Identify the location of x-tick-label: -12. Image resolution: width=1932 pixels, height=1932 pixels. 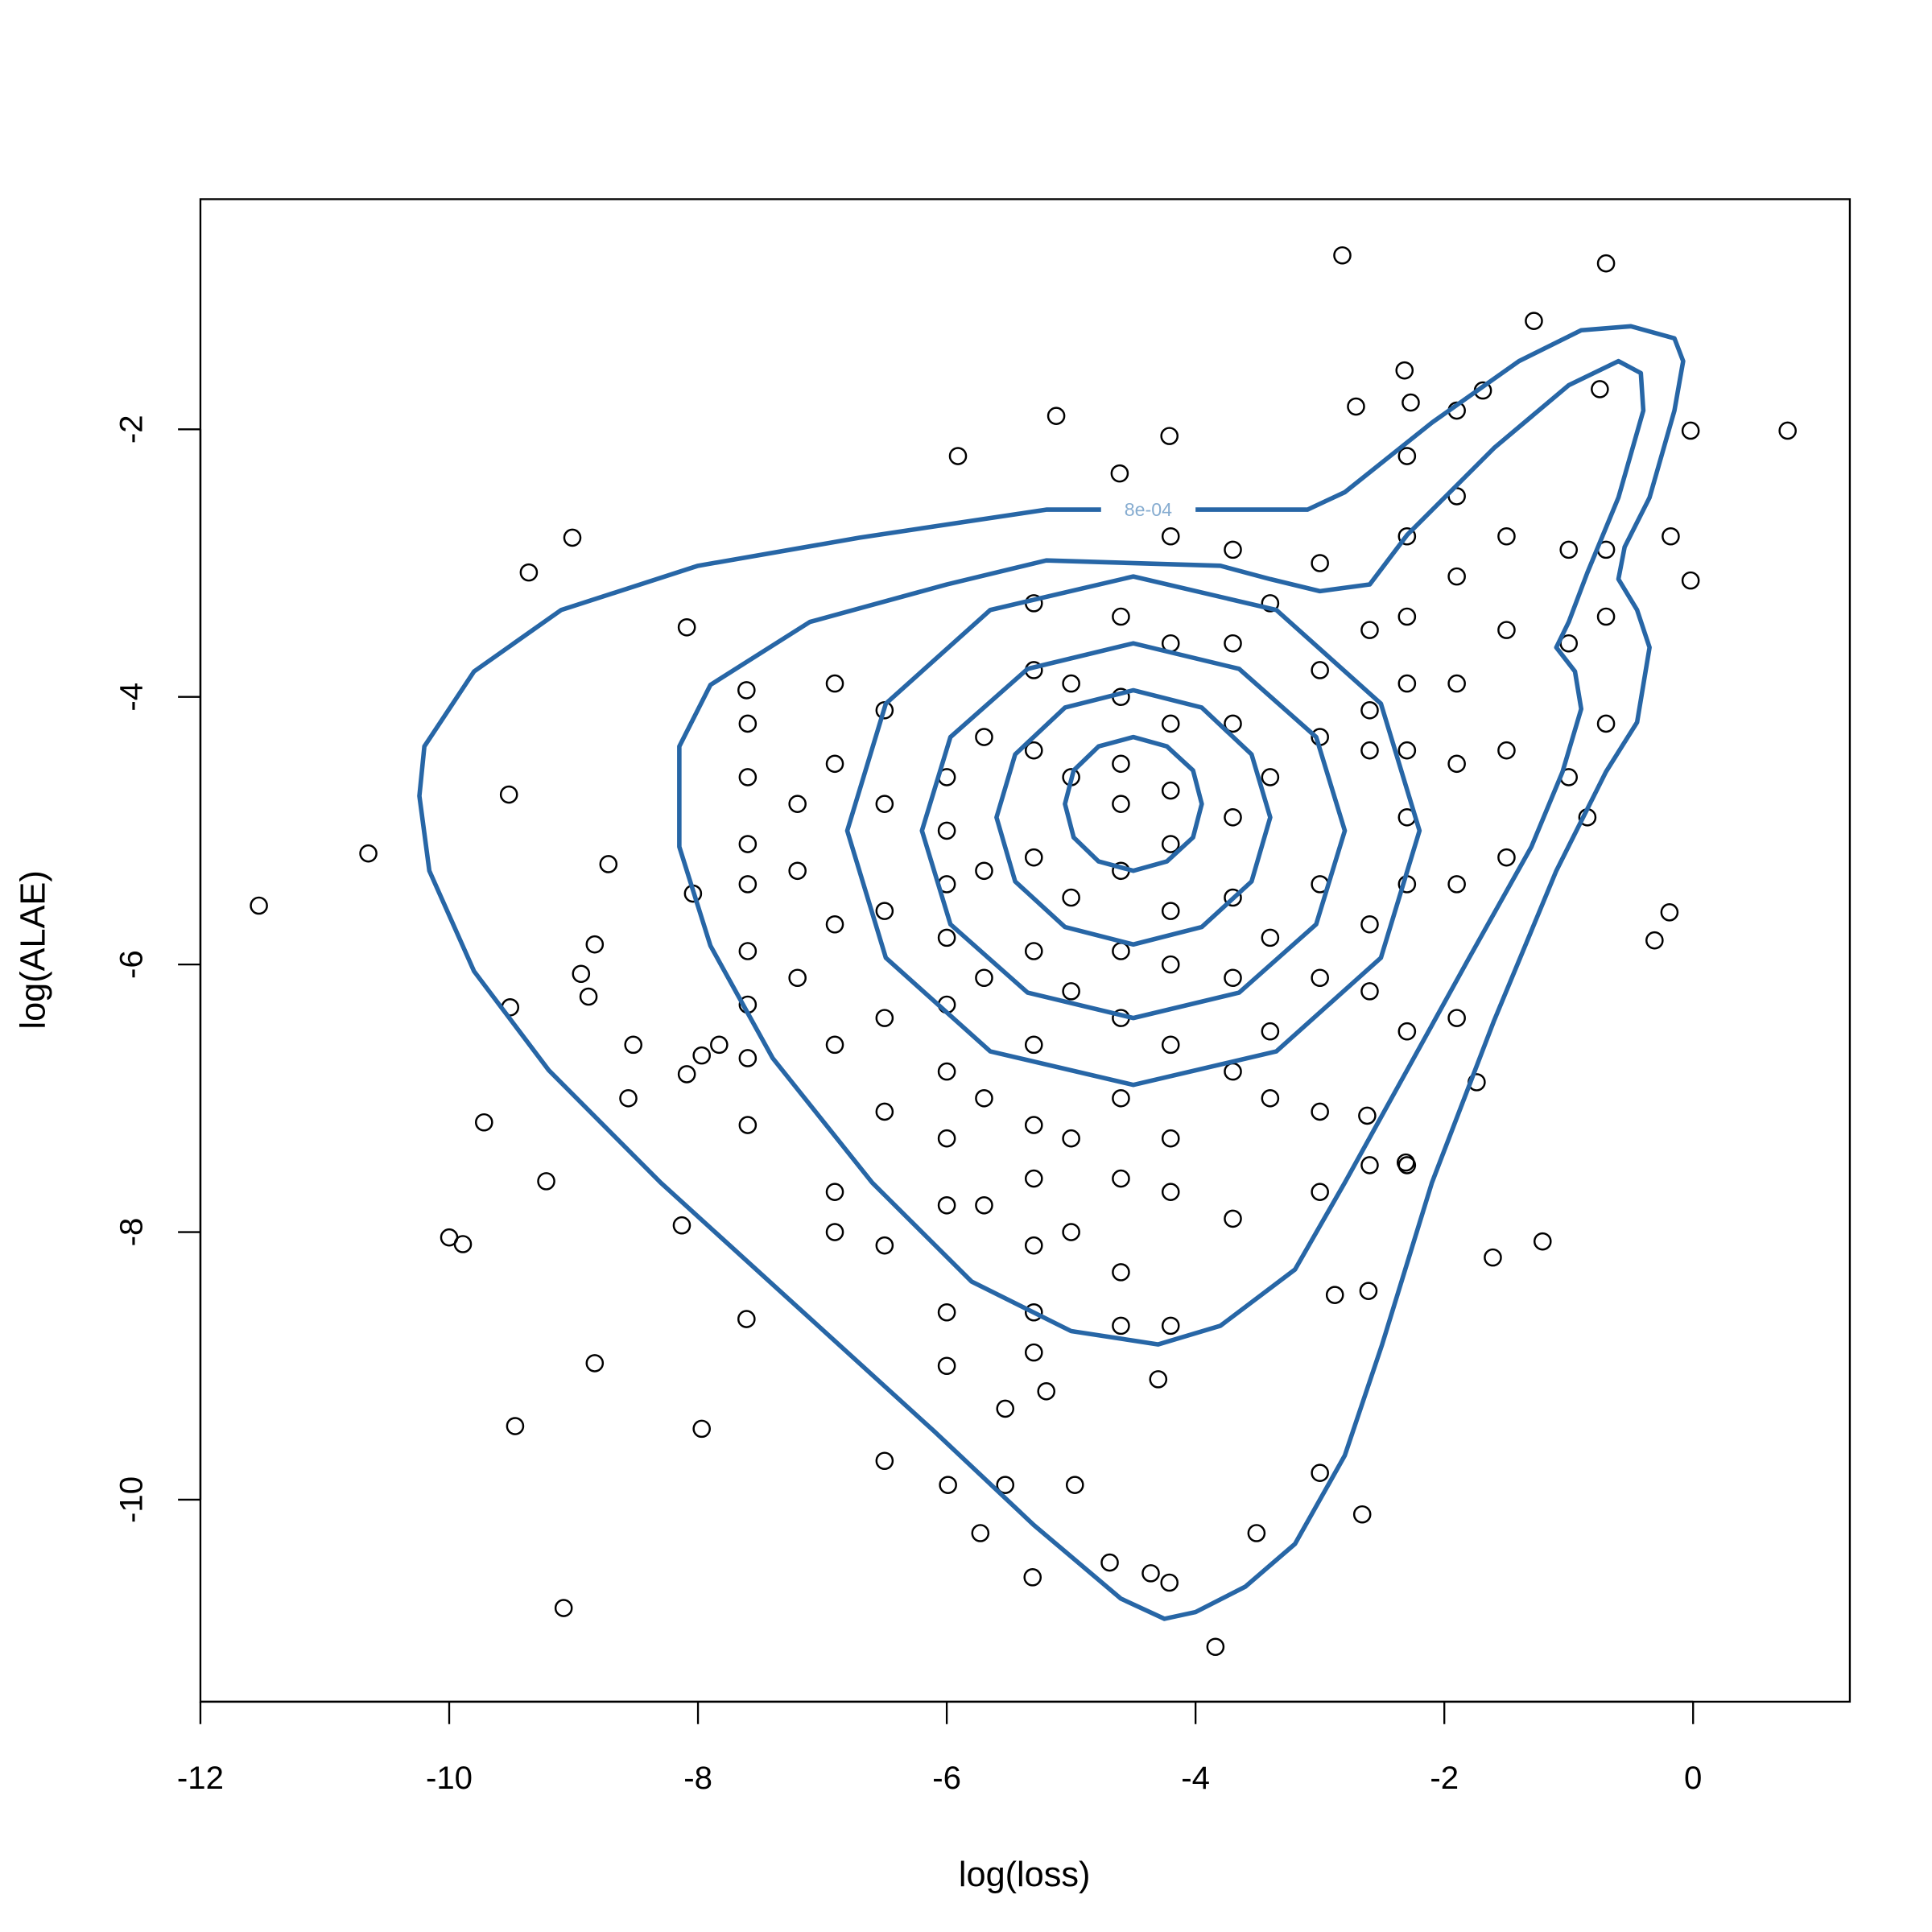
(200, 1778).